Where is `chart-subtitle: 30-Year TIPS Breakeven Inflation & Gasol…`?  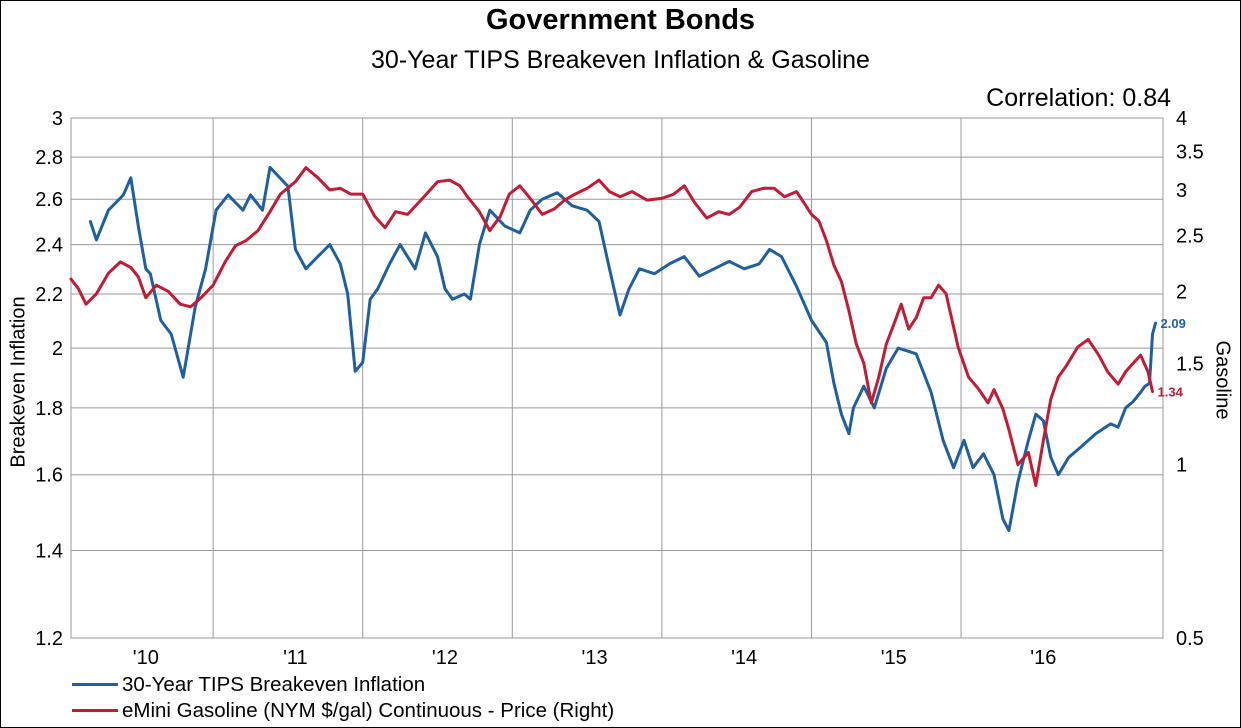
chart-subtitle: 30-Year TIPS Breakeven Inflation & Gasol… is located at coordinates (620, 60).